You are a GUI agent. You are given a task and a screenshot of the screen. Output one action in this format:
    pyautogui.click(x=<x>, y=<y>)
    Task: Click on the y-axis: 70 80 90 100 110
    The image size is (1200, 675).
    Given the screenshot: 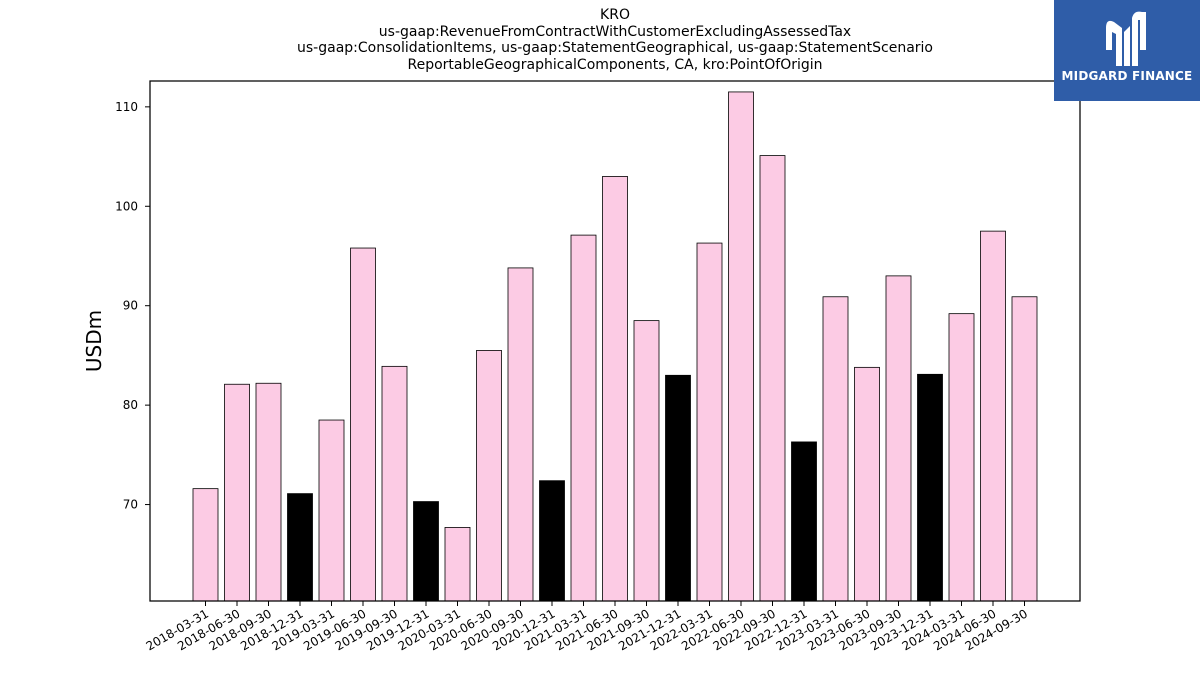 What is the action you would take?
    pyautogui.click(x=132, y=306)
    